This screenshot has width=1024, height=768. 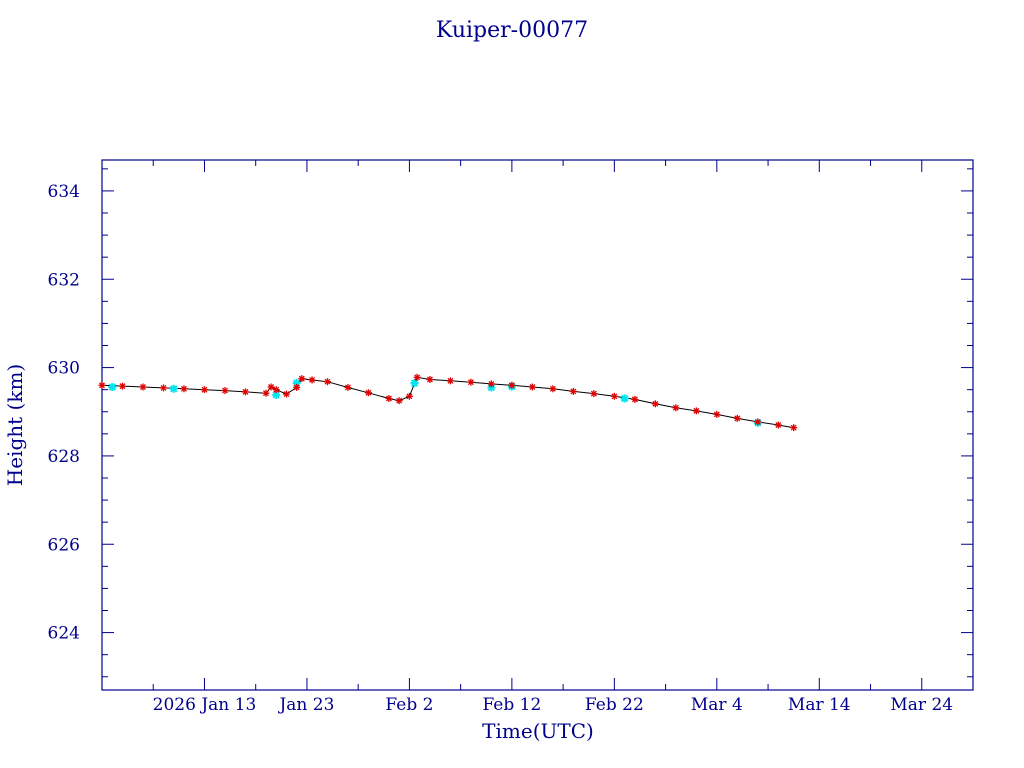 I want to click on x-tick-label: Feb 12, so click(x=511, y=705).